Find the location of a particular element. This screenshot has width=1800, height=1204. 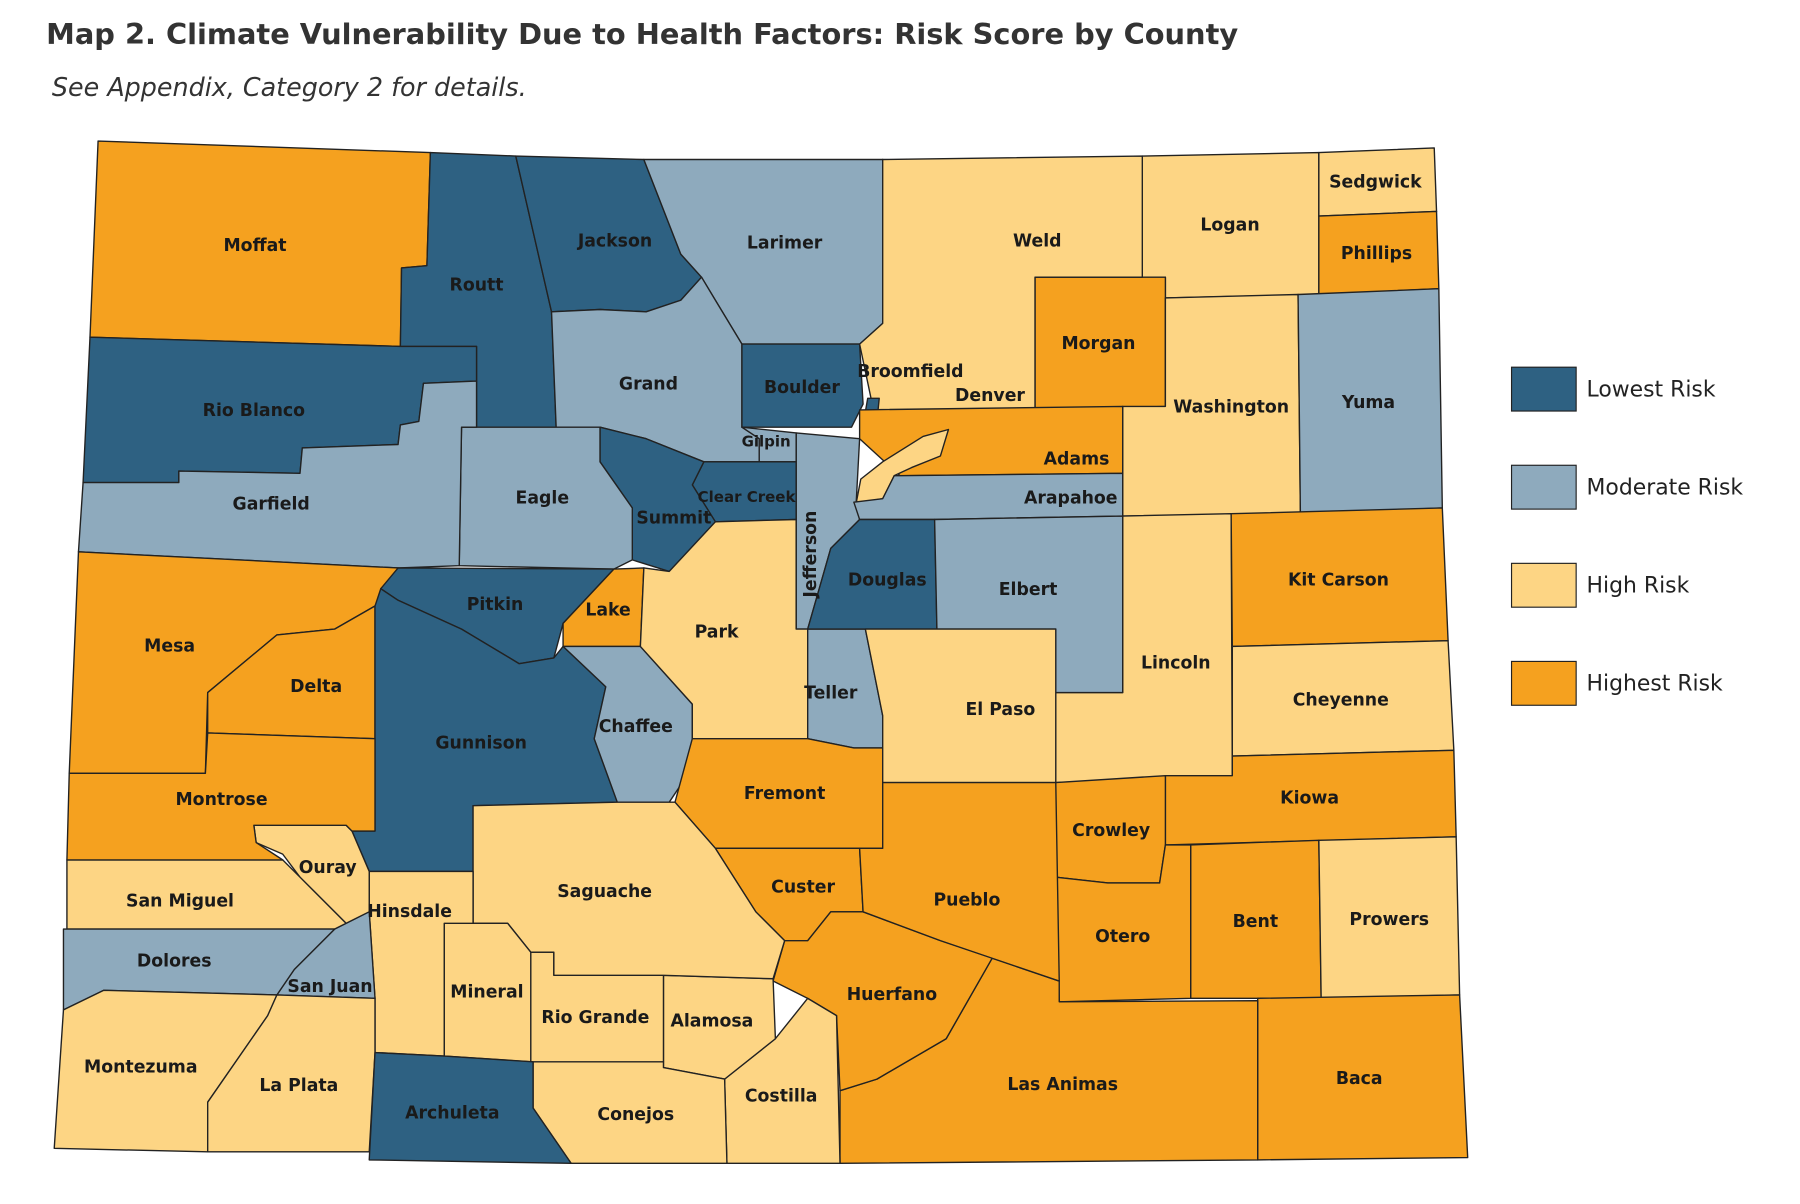

county-label: Saguache is located at coordinates (604, 892).